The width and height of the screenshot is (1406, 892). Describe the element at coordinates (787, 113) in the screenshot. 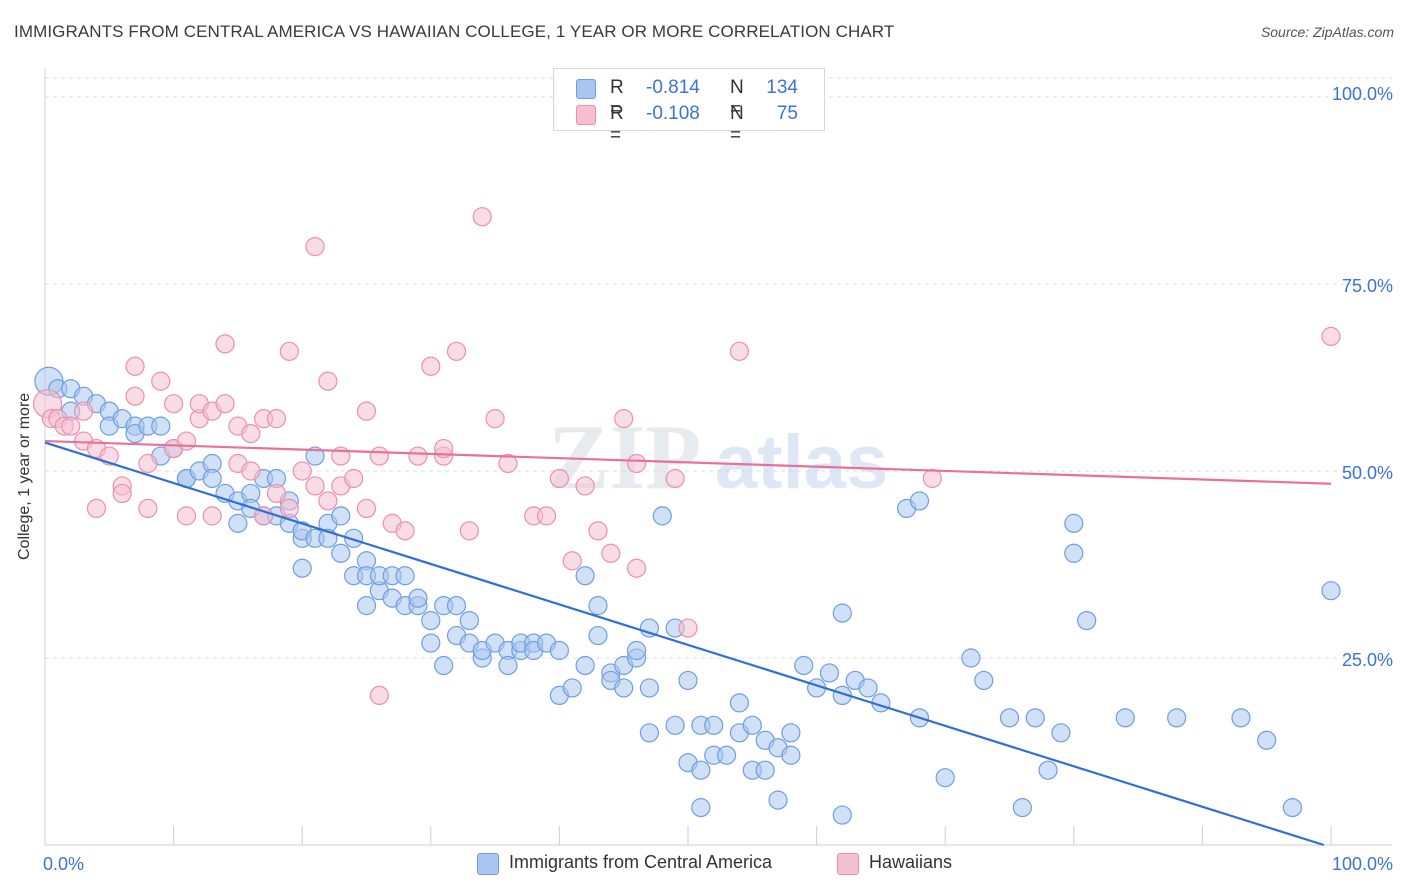

I see `n-value: 75` at that location.